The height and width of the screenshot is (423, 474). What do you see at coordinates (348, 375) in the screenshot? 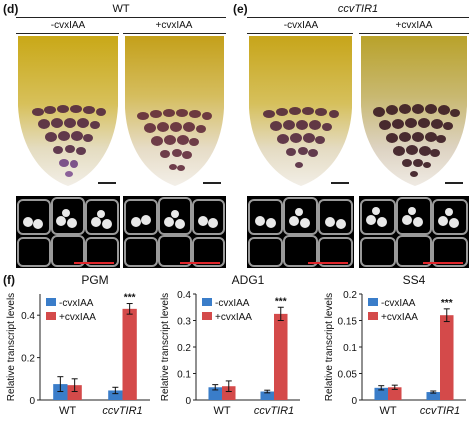
I see `y-tick-label: 0.05` at bounding box center [348, 375].